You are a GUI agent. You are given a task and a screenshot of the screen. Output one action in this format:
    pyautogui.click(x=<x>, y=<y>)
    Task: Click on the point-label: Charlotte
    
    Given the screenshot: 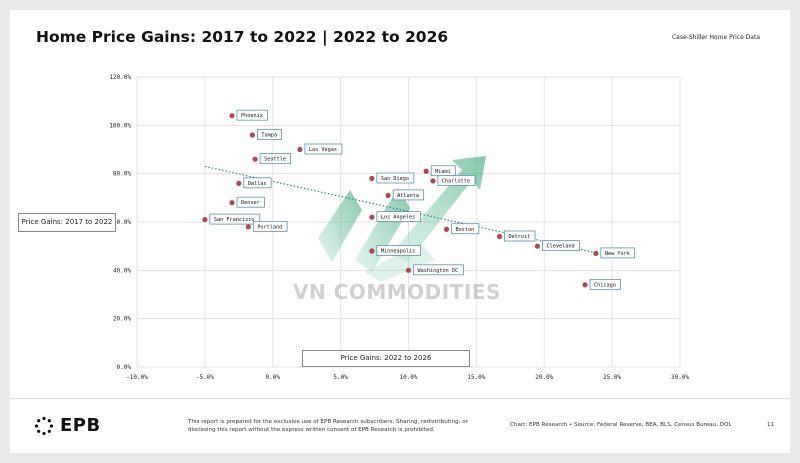 What is the action you would take?
    pyautogui.click(x=456, y=181)
    